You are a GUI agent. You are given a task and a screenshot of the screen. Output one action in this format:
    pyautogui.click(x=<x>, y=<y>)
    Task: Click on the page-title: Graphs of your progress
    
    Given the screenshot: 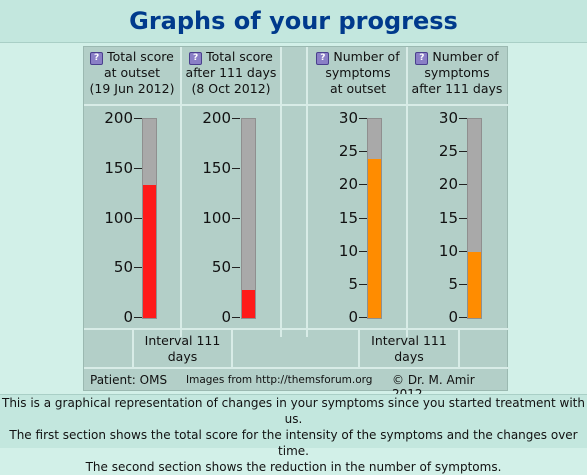 What is the action you would take?
    pyautogui.click(x=293, y=21)
    